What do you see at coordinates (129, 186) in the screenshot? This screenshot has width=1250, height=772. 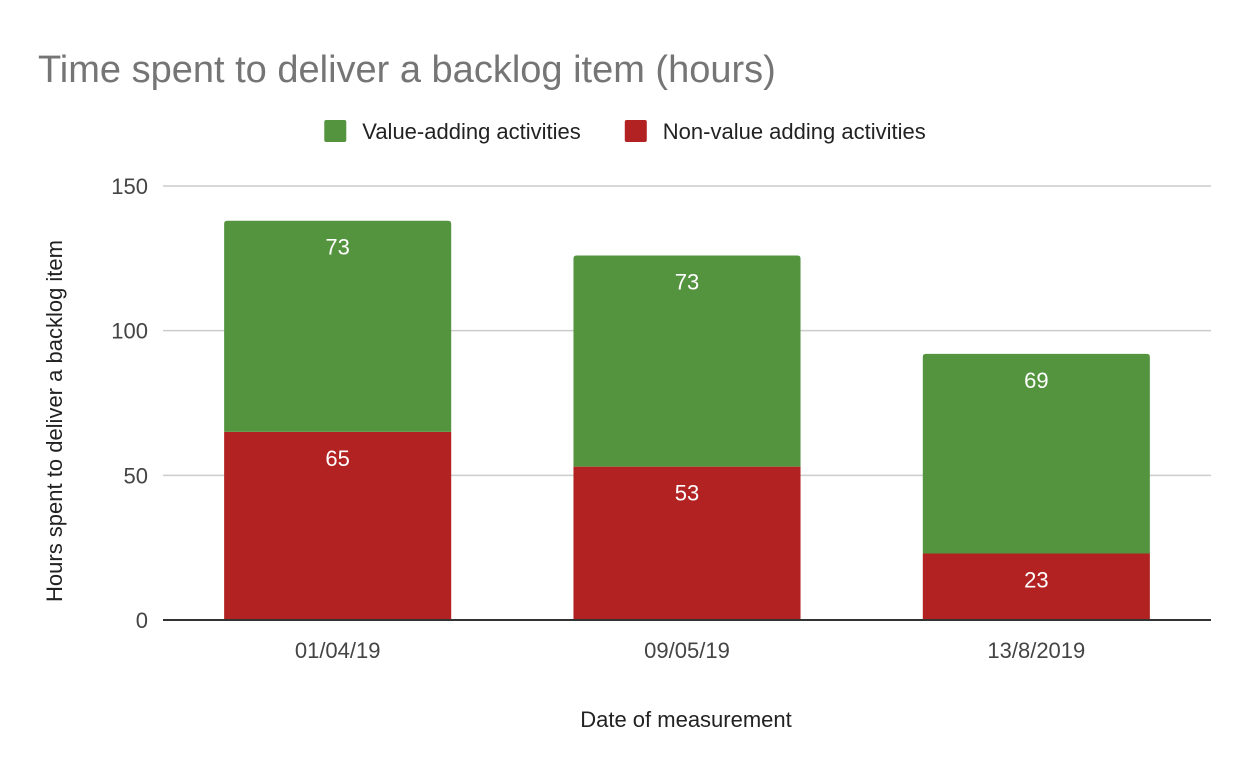 I see `y-tick-label: 150` at bounding box center [129, 186].